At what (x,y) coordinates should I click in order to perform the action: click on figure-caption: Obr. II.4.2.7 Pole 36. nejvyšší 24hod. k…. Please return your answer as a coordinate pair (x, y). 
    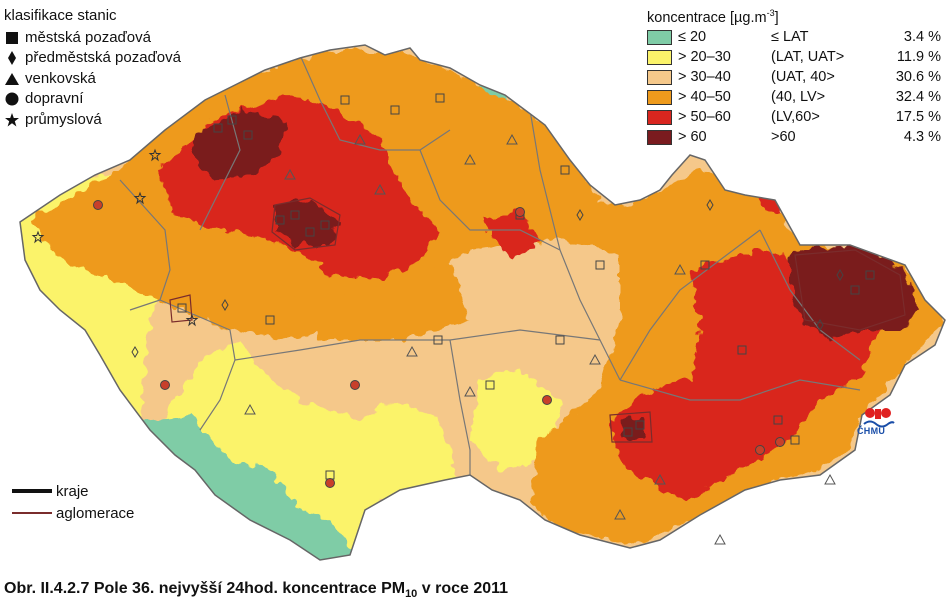
    Looking at the image, I should click on (256, 590).